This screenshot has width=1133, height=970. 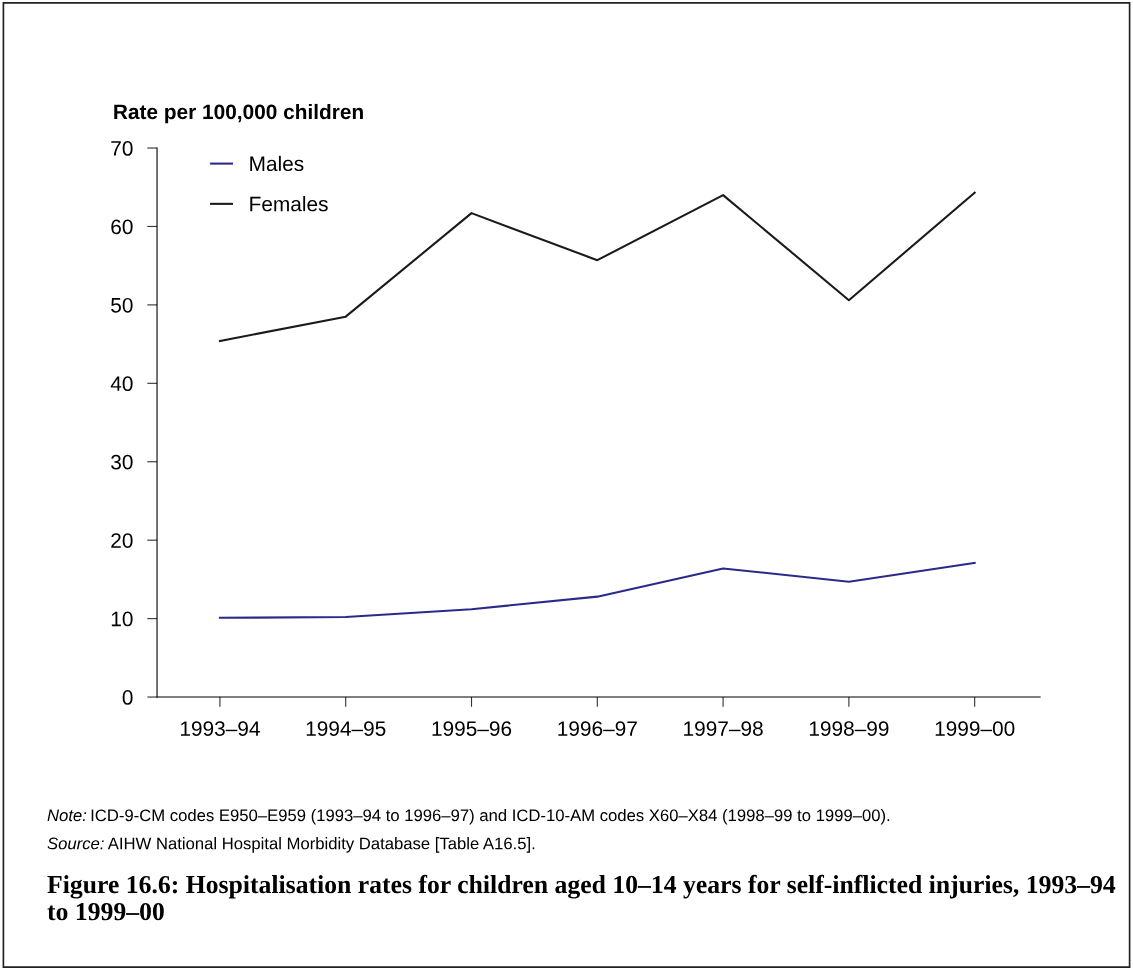 I want to click on text: Figure 16.6: Hospitalisation rates for children aged 10–14 years for self-inflicted injuries, 1993–94 to 1999–00, so click(x=581, y=897).